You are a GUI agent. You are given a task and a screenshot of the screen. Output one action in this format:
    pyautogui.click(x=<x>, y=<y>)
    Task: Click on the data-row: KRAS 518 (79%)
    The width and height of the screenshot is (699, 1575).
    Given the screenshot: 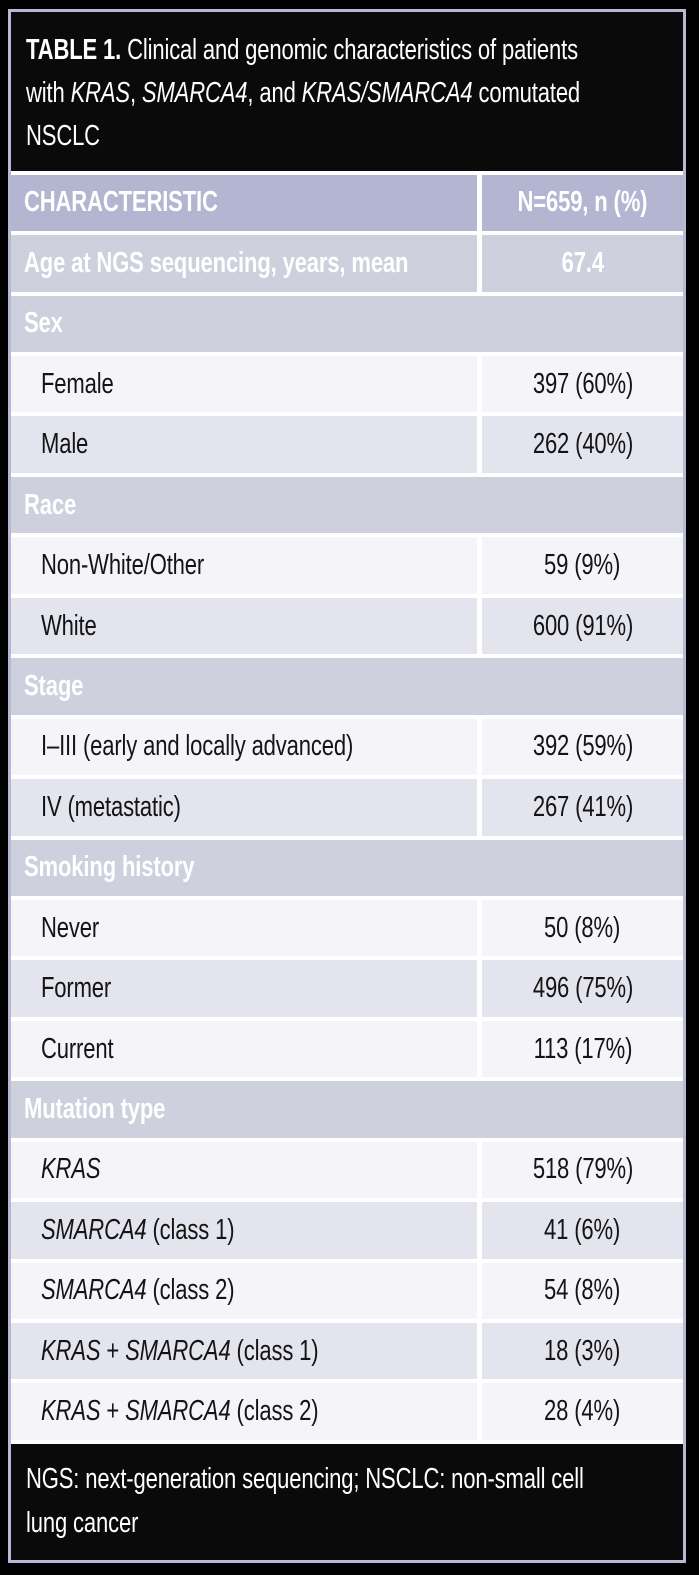 What is the action you would take?
    pyautogui.click(x=347, y=1170)
    